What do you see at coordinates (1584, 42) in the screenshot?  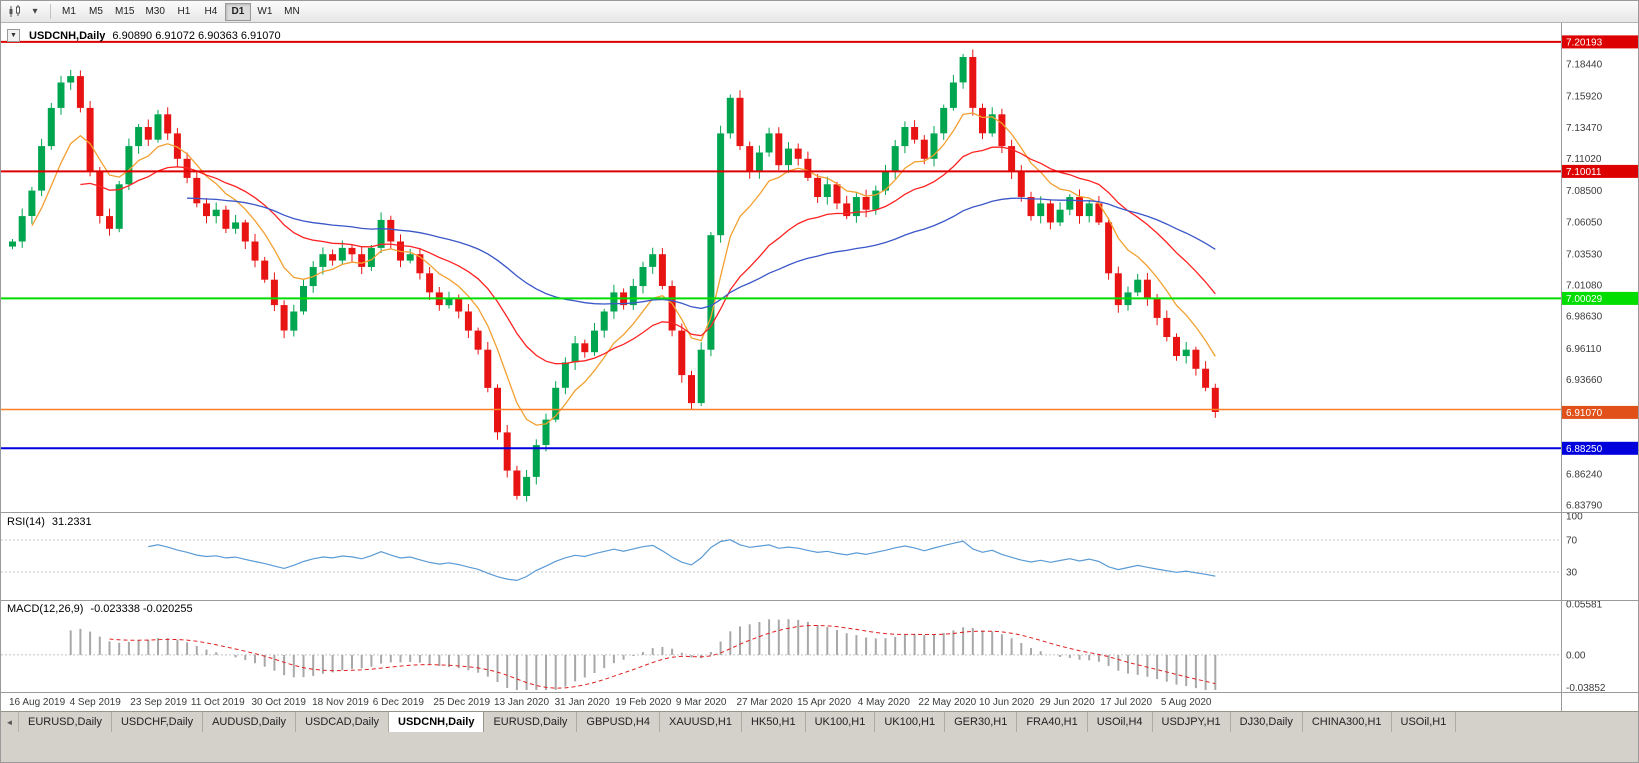 I see `svg-text: 7.20193` at bounding box center [1584, 42].